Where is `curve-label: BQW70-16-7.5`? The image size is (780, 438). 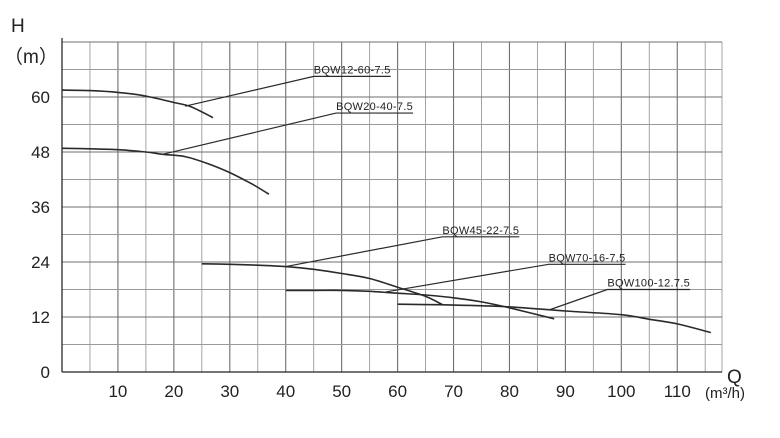
curve-label: BQW70-16-7.5 is located at coordinates (587, 258).